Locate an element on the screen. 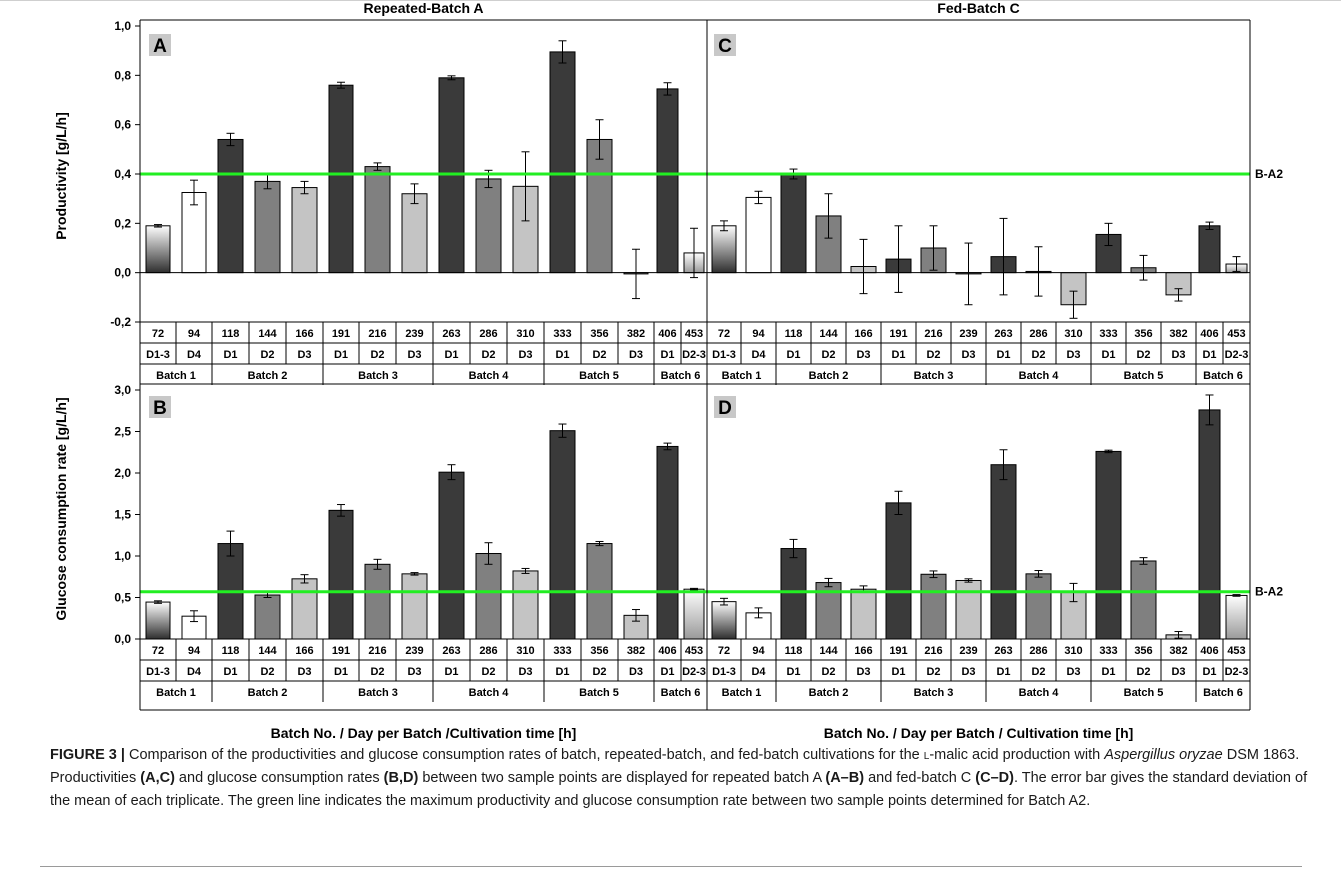 The height and width of the screenshot is (876, 1341). y-tick-label: 2,5 is located at coordinates (122, 432).